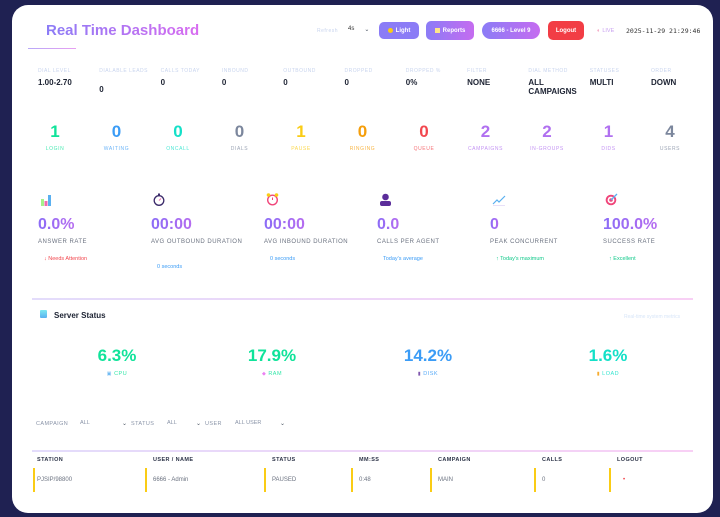 Image resolution: width=720 pixels, height=517 pixels. Describe the element at coordinates (622, 259) in the screenshot. I see `metric-note: ↑ Excellent` at that location.